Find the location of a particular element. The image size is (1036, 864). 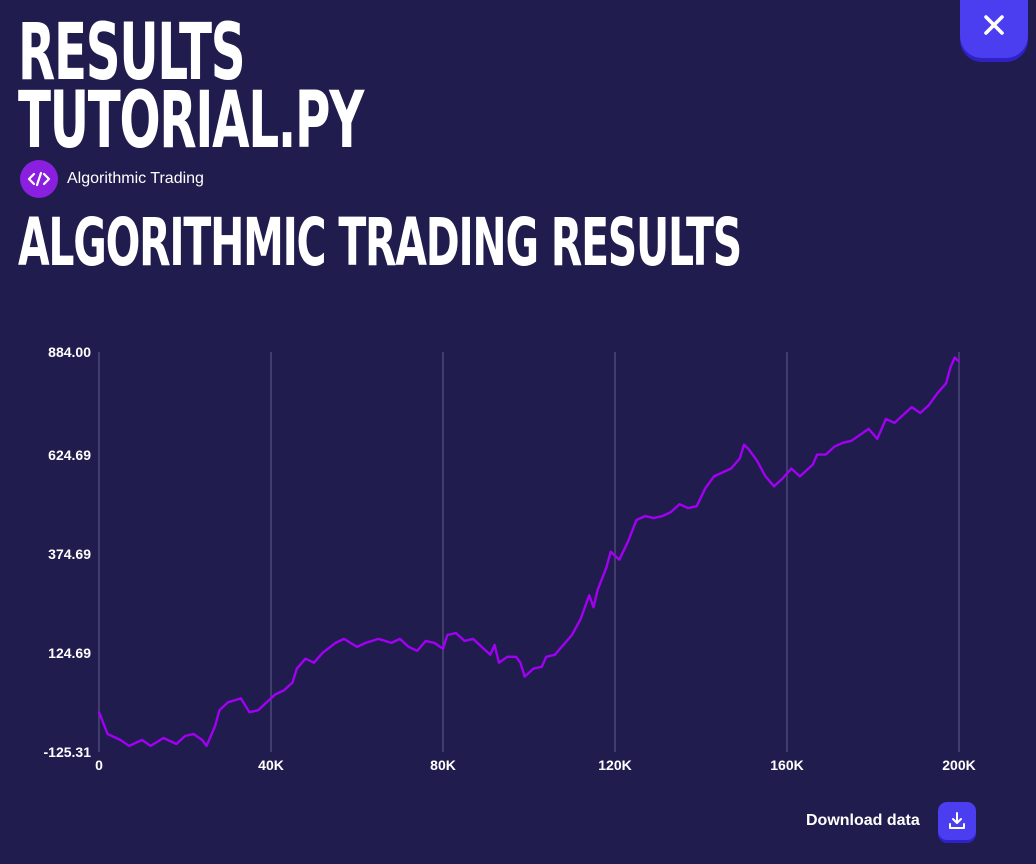

x-tick-label: 80K is located at coordinates (443, 765).